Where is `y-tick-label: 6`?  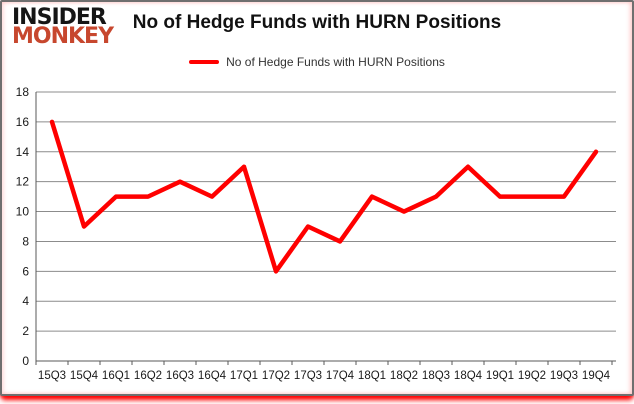 y-tick-label: 6 is located at coordinates (25, 271).